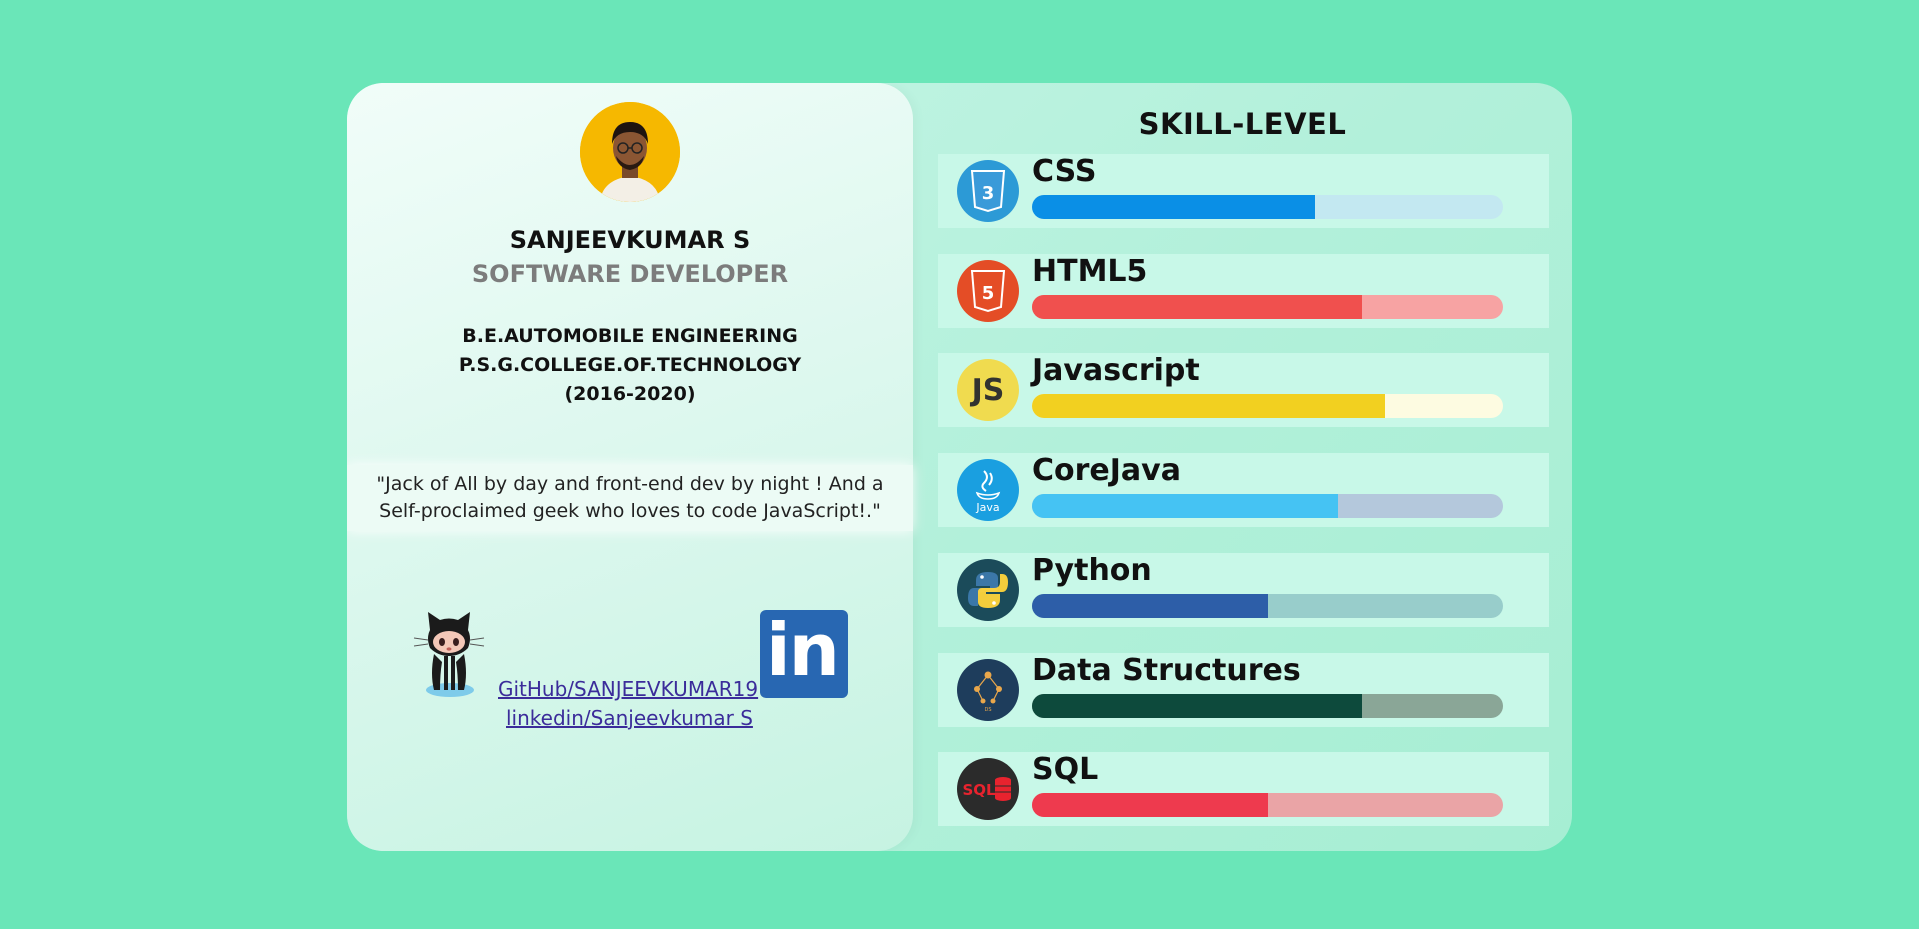 Image resolution: width=1919 pixels, height=929 pixels. What do you see at coordinates (628, 689) in the screenshot?
I see `github-link: GitHub/SANJEEVKUMAR19` at bounding box center [628, 689].